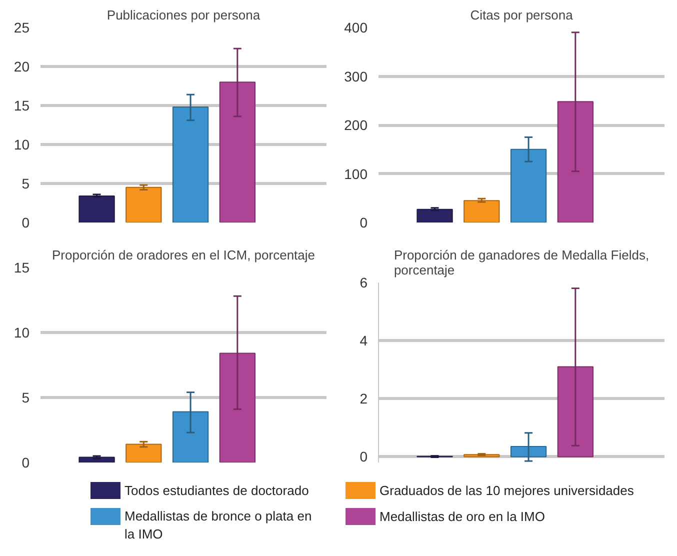 This screenshot has height=556, width=677. Describe the element at coordinates (522, 263) in the screenshot. I see `chart-title: Proporción de ganadores de Medalla Fields, porcentaje` at that location.